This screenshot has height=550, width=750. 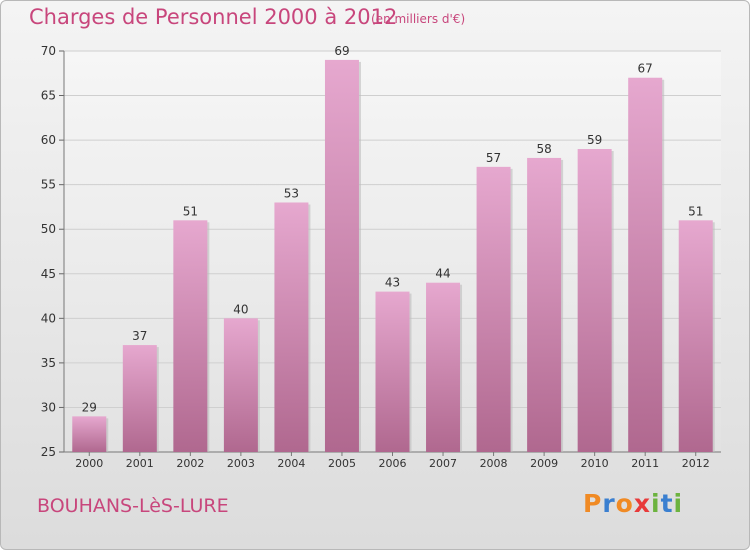 What do you see at coordinates (48, 274) in the screenshot?
I see `y-tick-label: 45` at bounding box center [48, 274].